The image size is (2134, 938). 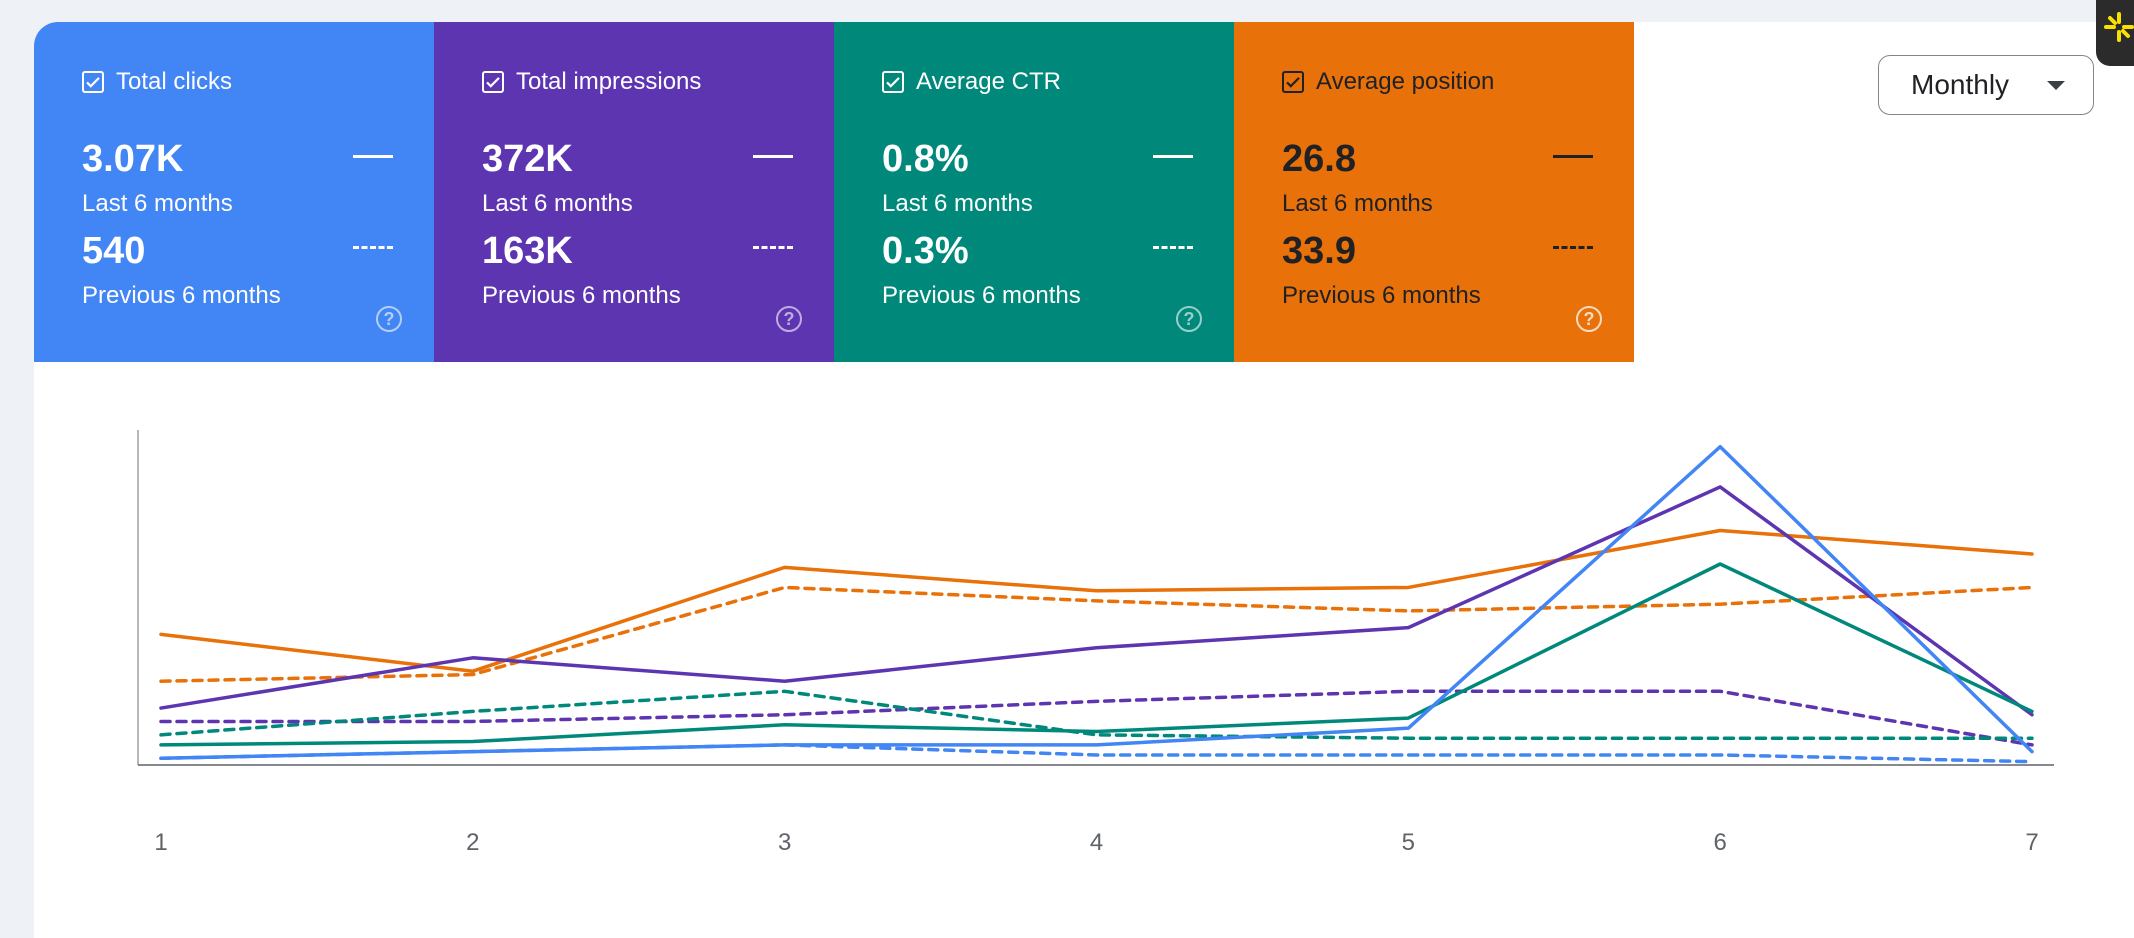 I want to click on current-value: 3.07K, so click(x=133, y=159).